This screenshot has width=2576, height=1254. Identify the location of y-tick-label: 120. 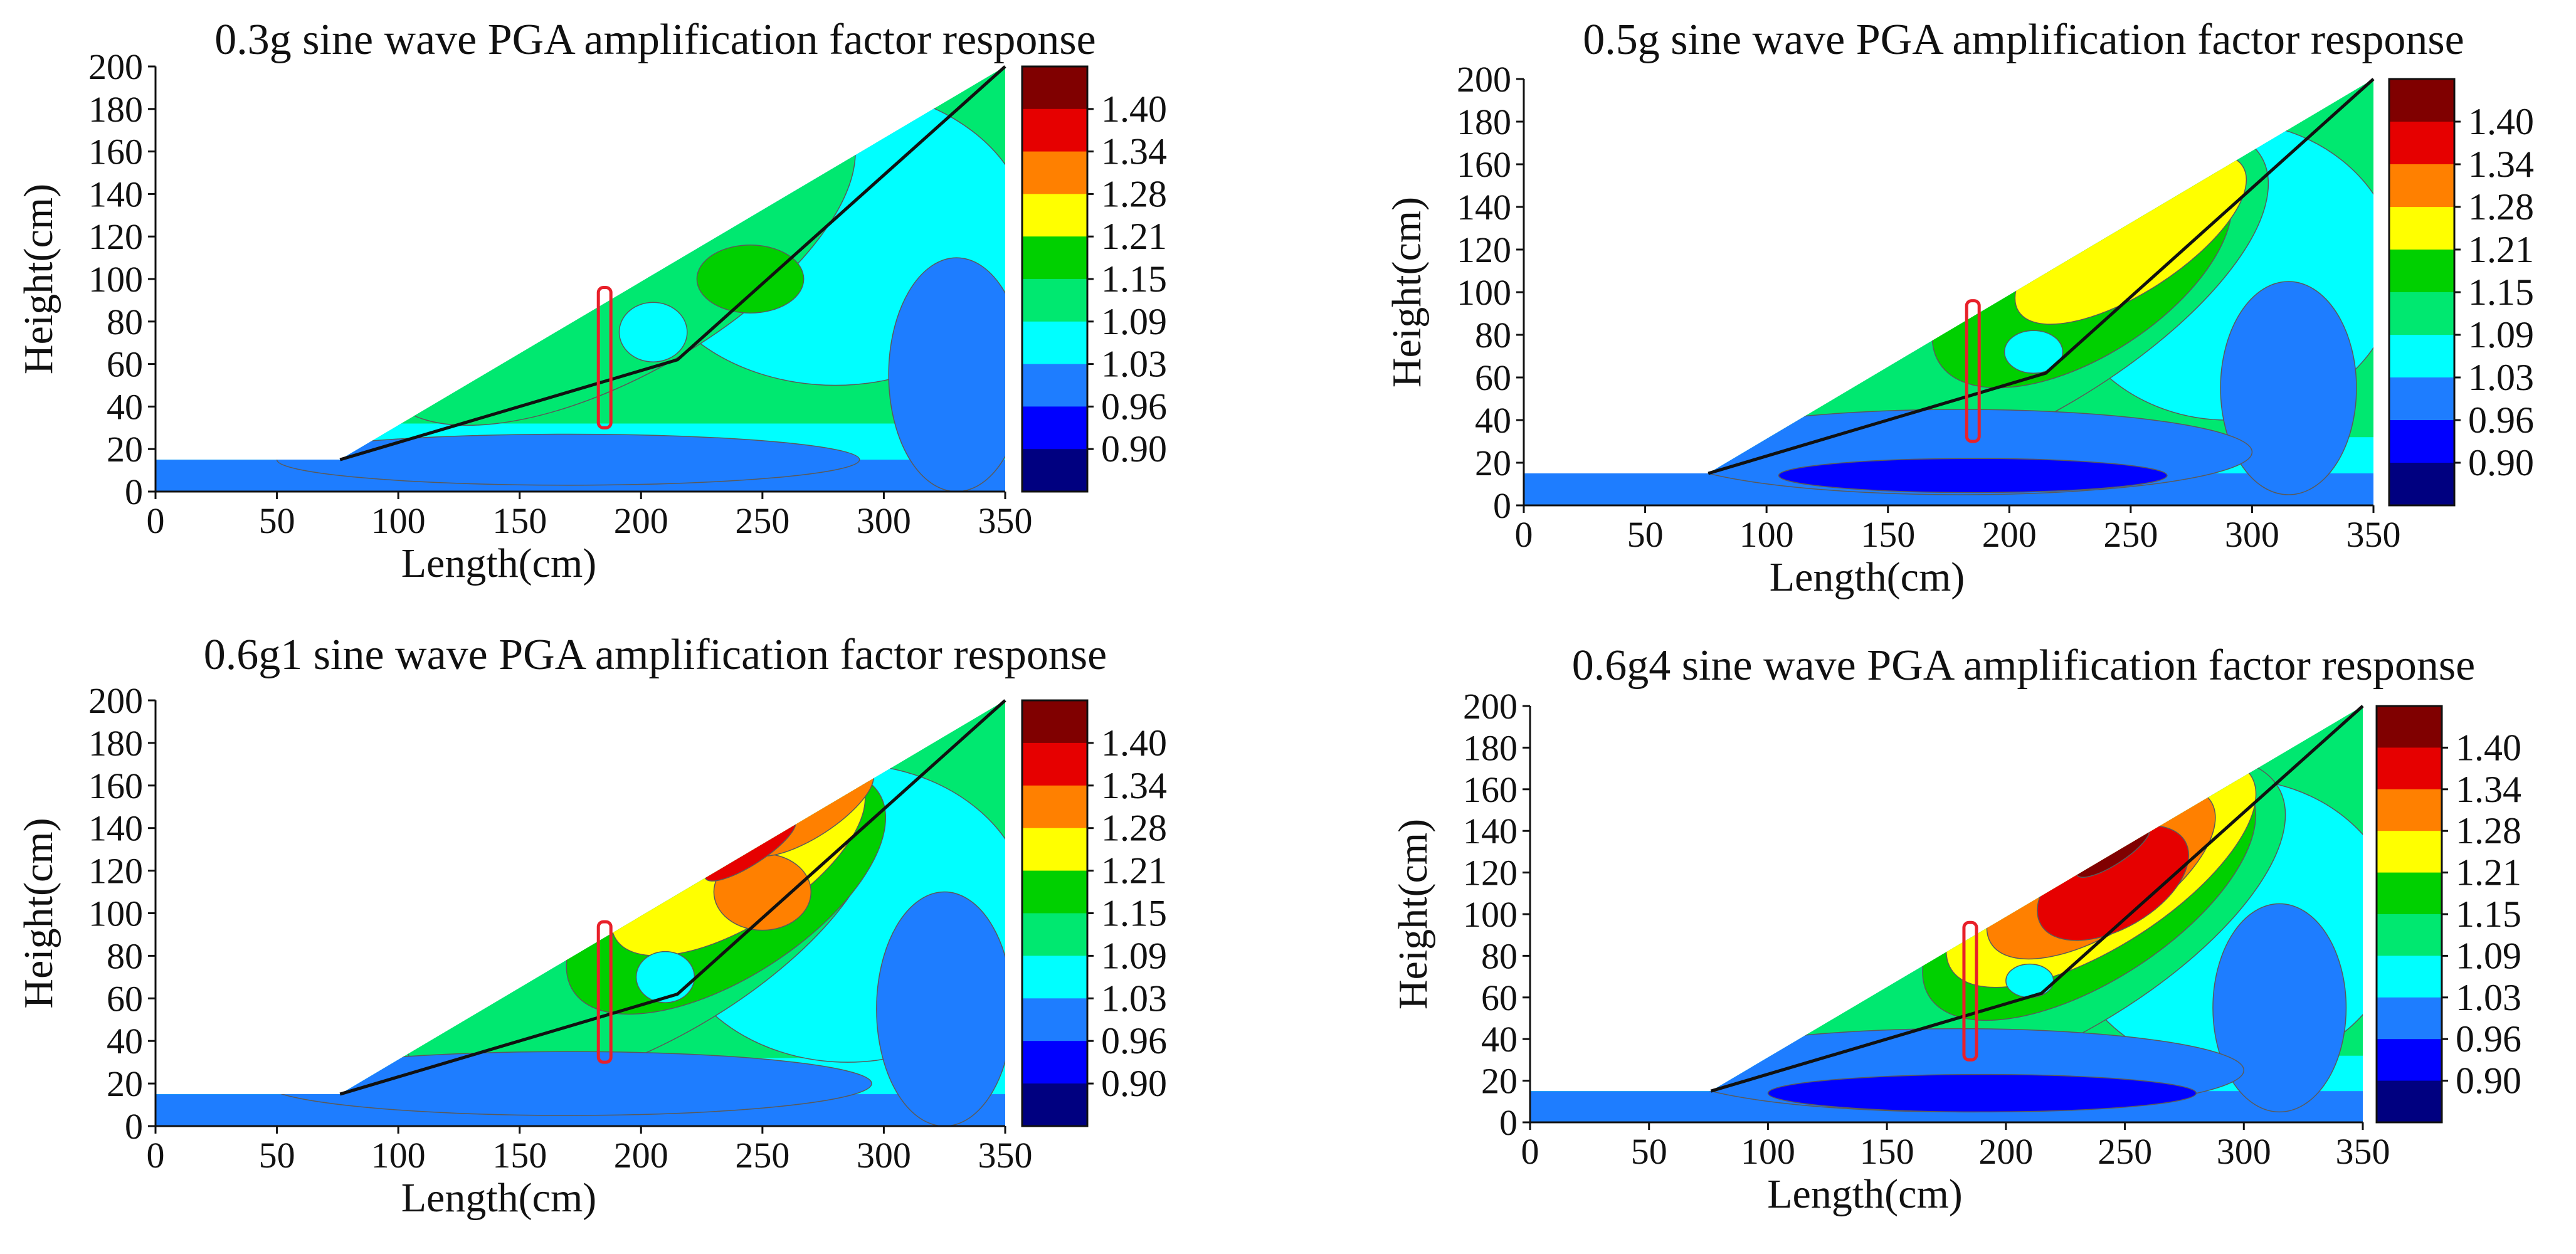
(115, 871).